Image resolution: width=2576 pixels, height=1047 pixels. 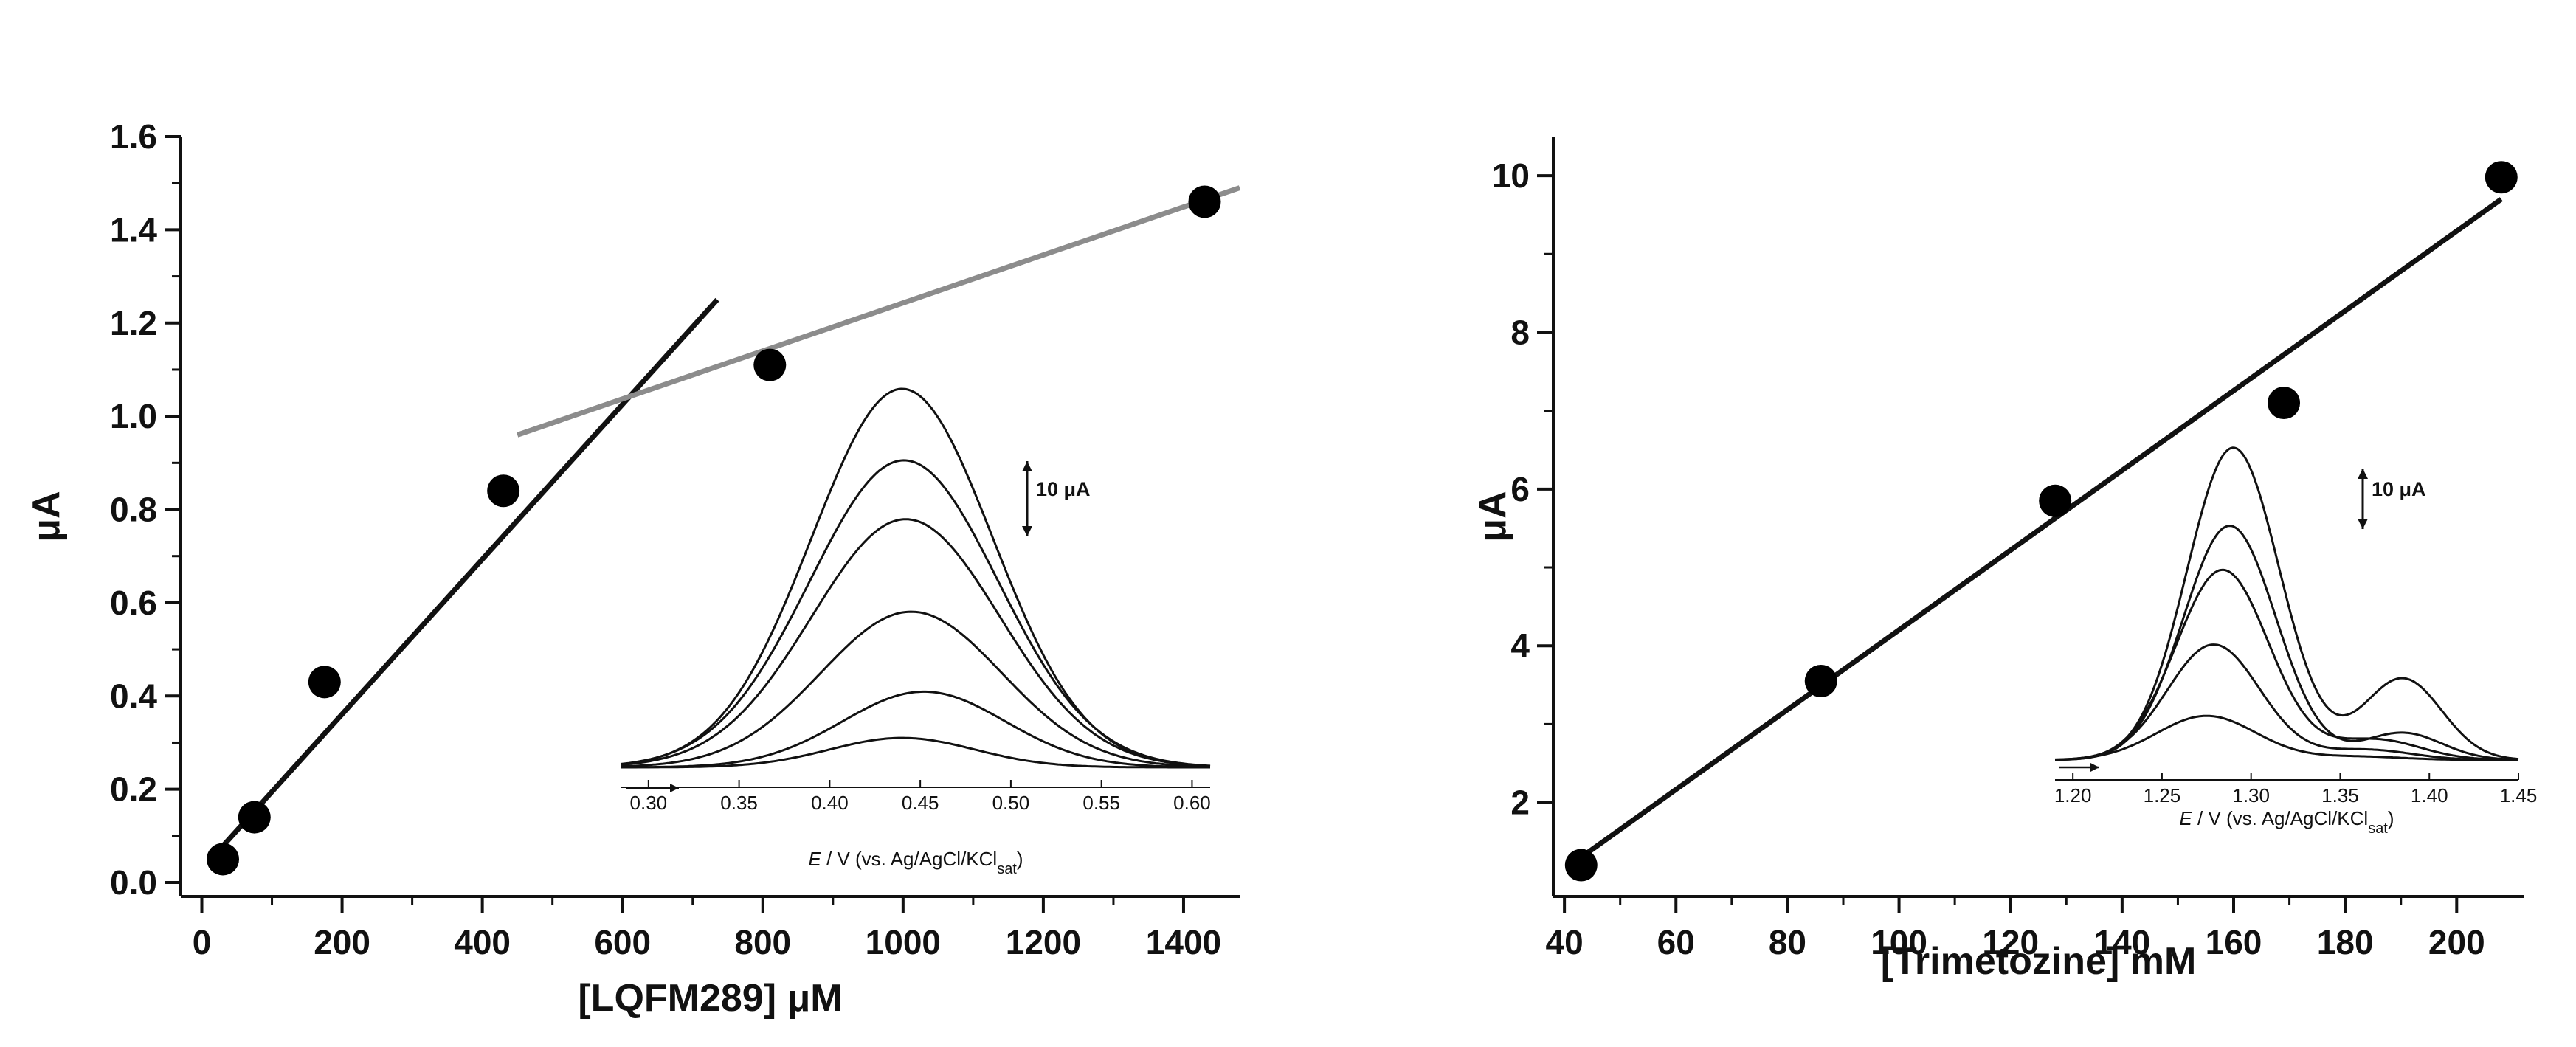 What do you see at coordinates (920, 803) in the screenshot?
I see `inset-x-tick-label: 0.45` at bounding box center [920, 803].